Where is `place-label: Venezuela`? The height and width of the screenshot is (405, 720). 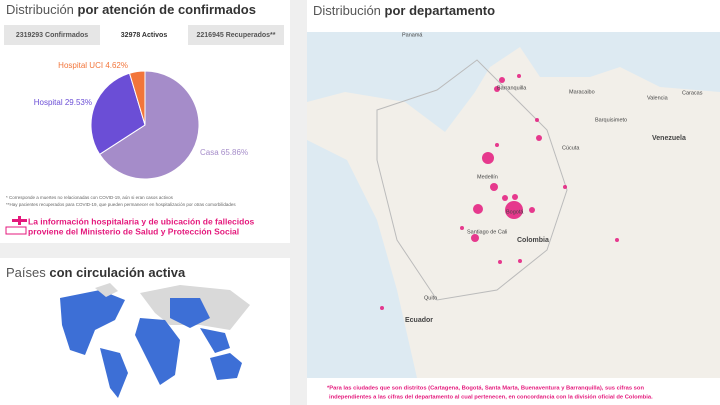
place-label: Venezuela is located at coordinates (669, 138).